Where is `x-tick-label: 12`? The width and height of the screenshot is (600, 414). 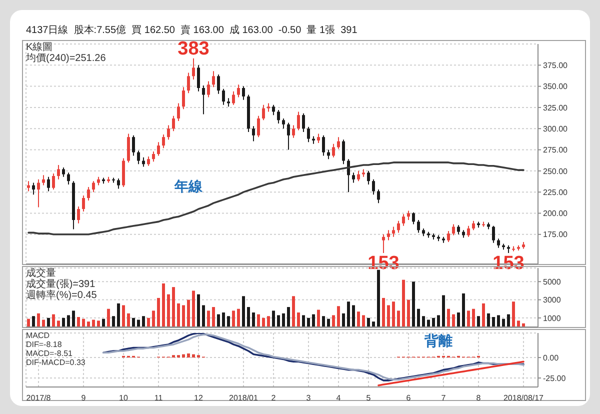 x-tick-label: 12 is located at coordinates (199, 398).